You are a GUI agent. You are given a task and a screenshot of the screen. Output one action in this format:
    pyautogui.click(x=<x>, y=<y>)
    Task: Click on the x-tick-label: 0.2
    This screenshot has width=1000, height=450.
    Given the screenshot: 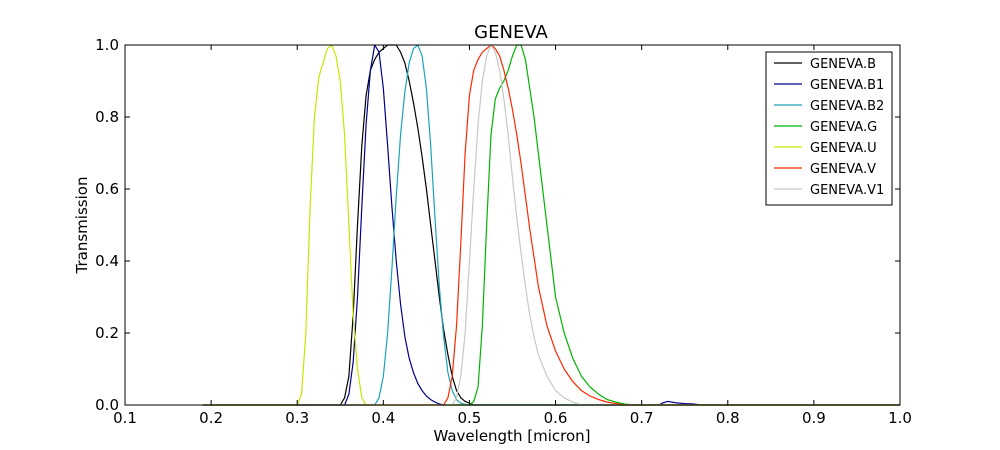 What is the action you would take?
    pyautogui.click(x=211, y=418)
    